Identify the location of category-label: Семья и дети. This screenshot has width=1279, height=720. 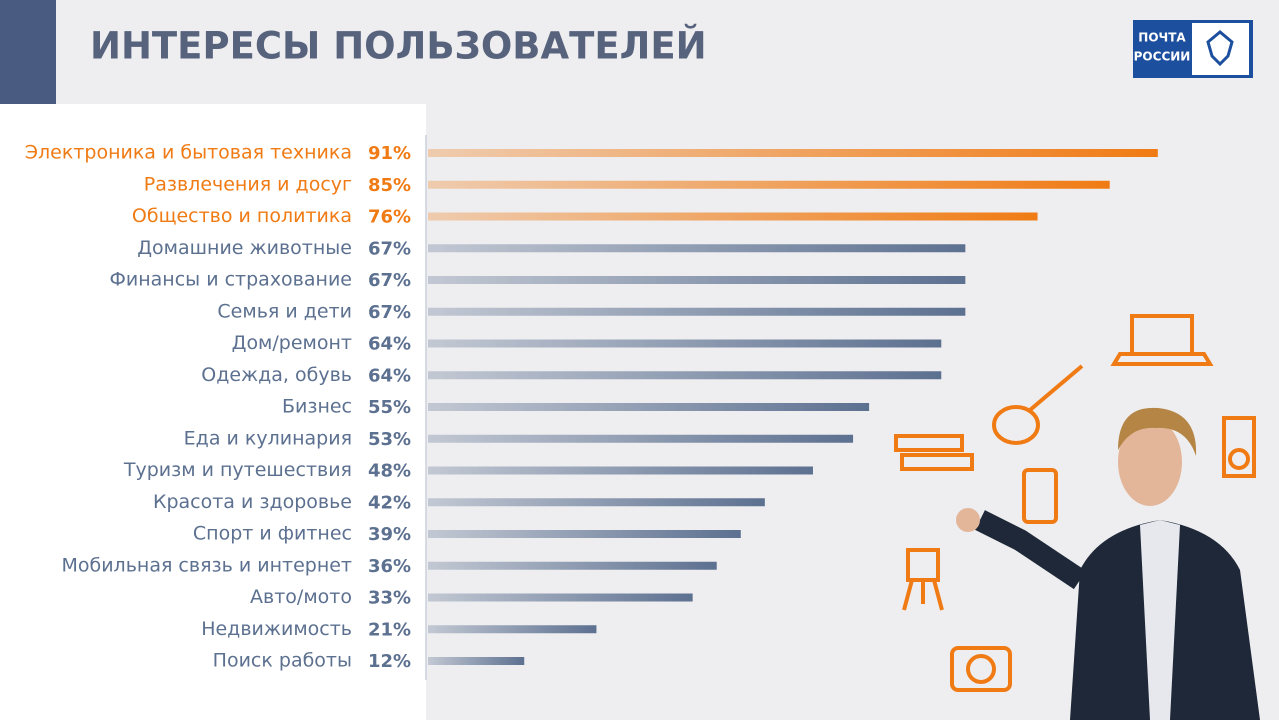
(284, 311).